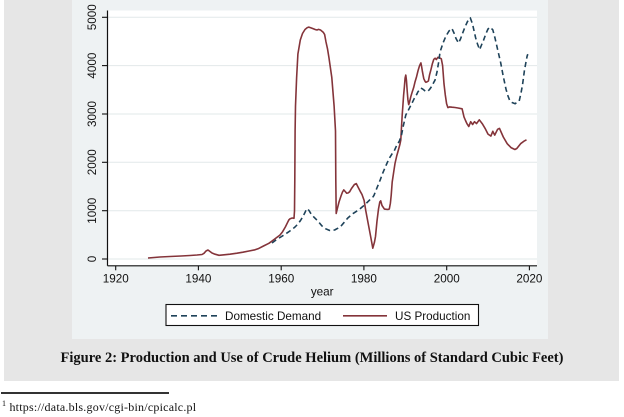  Describe the element at coordinates (92, 258) in the screenshot. I see `svg-text: 0` at that location.